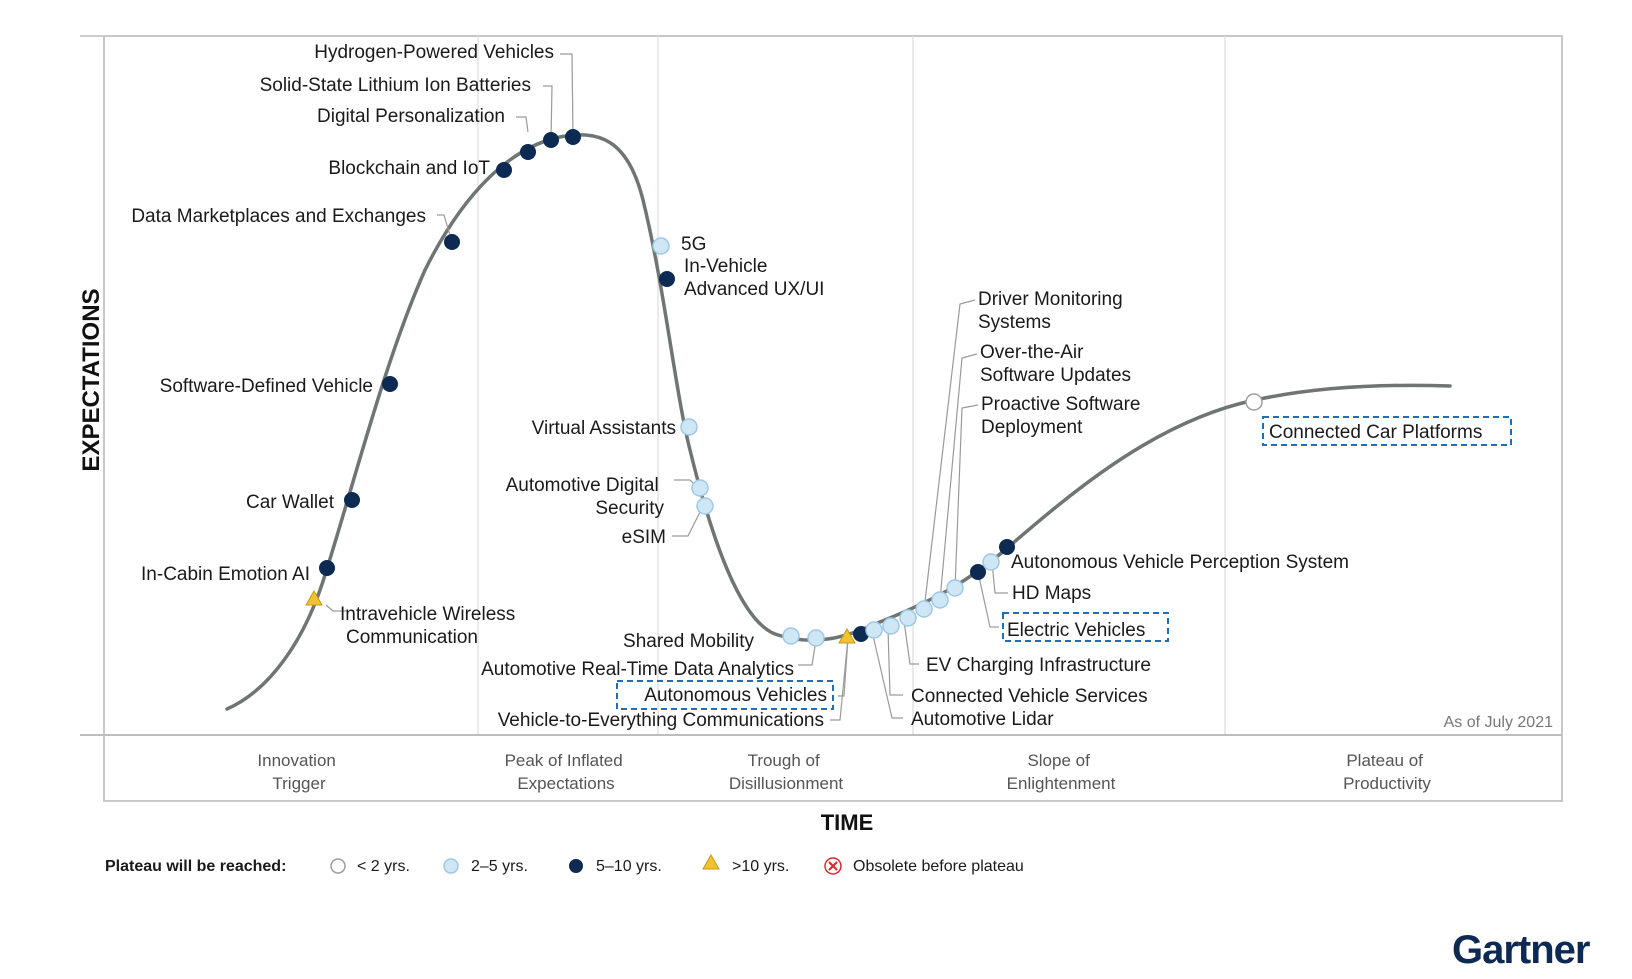  What do you see at coordinates (383, 866) in the screenshot?
I see `legend-label: < 2 yrs.` at bounding box center [383, 866].